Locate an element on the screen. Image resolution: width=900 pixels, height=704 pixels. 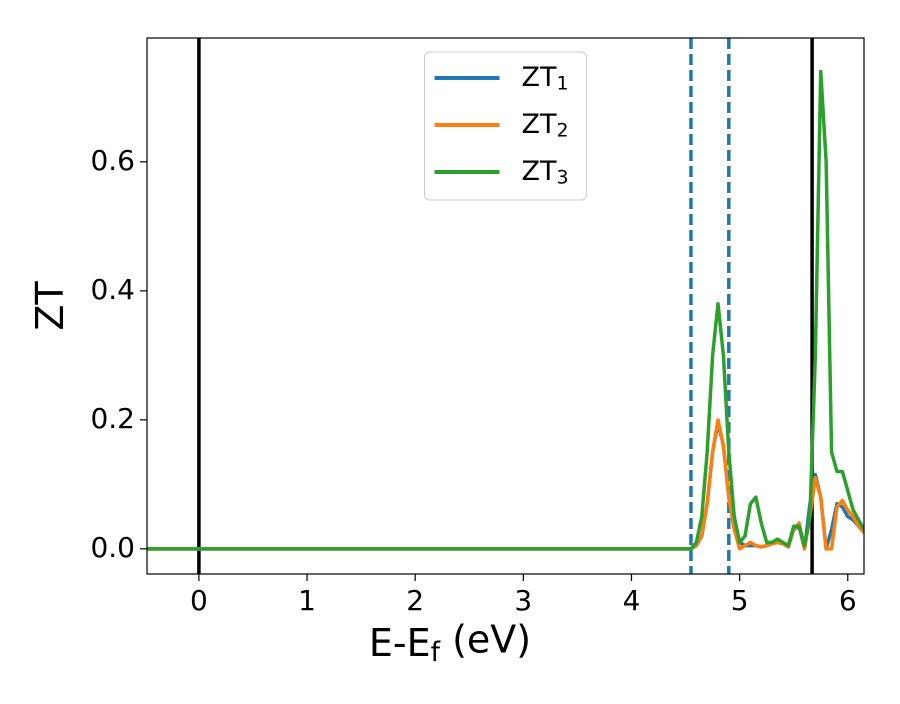
legend-label: ZT3 is located at coordinates (545, 172).